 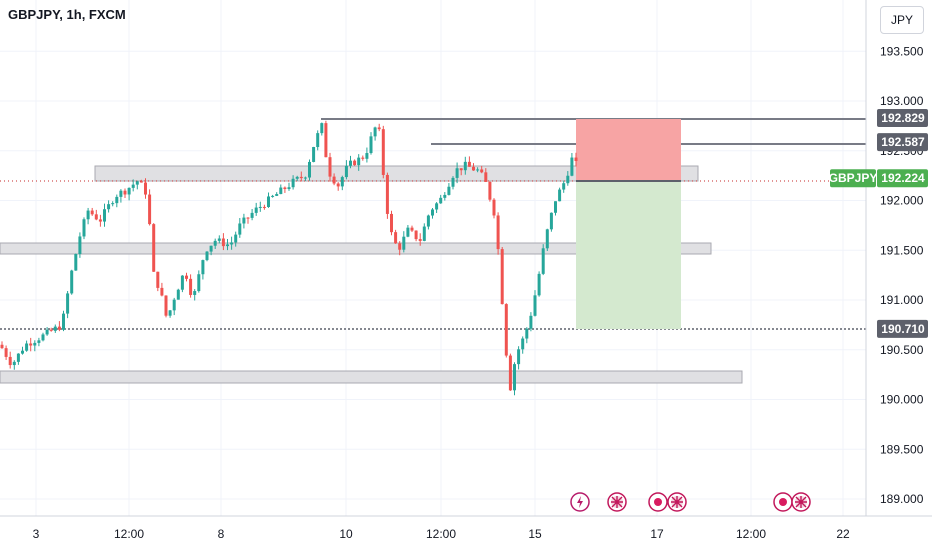 I want to click on lightning-icon, so click(x=580, y=502).